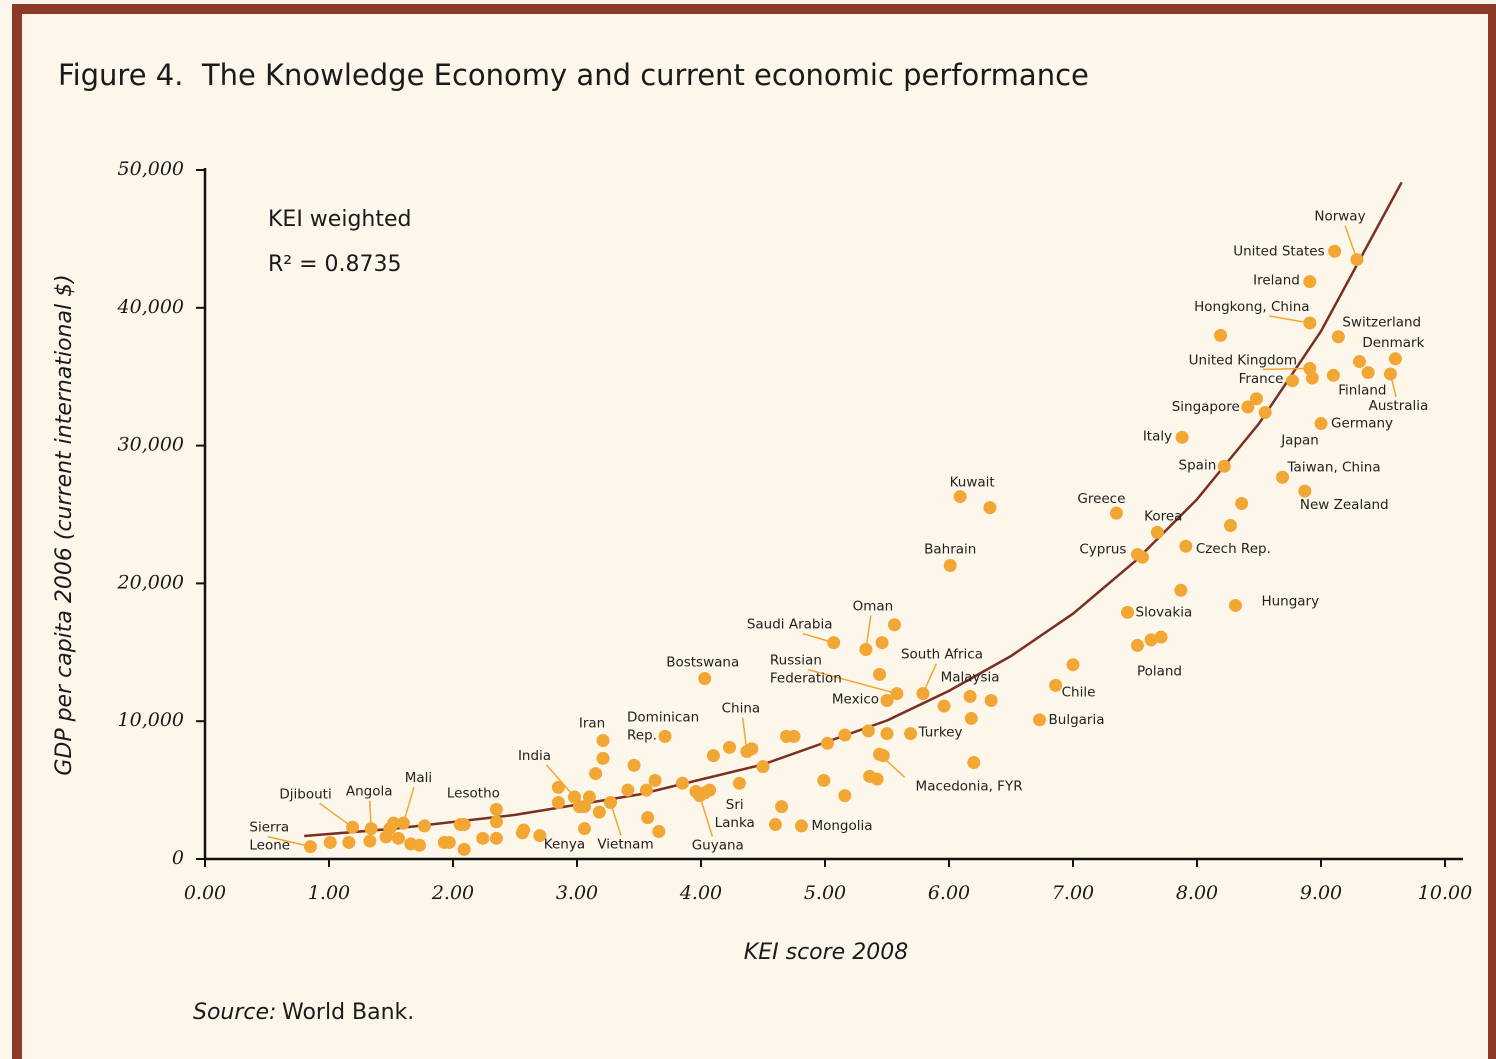 The height and width of the screenshot is (1059, 1496). Describe the element at coordinates (1381, 323) in the screenshot. I see `point-label: Switzerland` at that location.